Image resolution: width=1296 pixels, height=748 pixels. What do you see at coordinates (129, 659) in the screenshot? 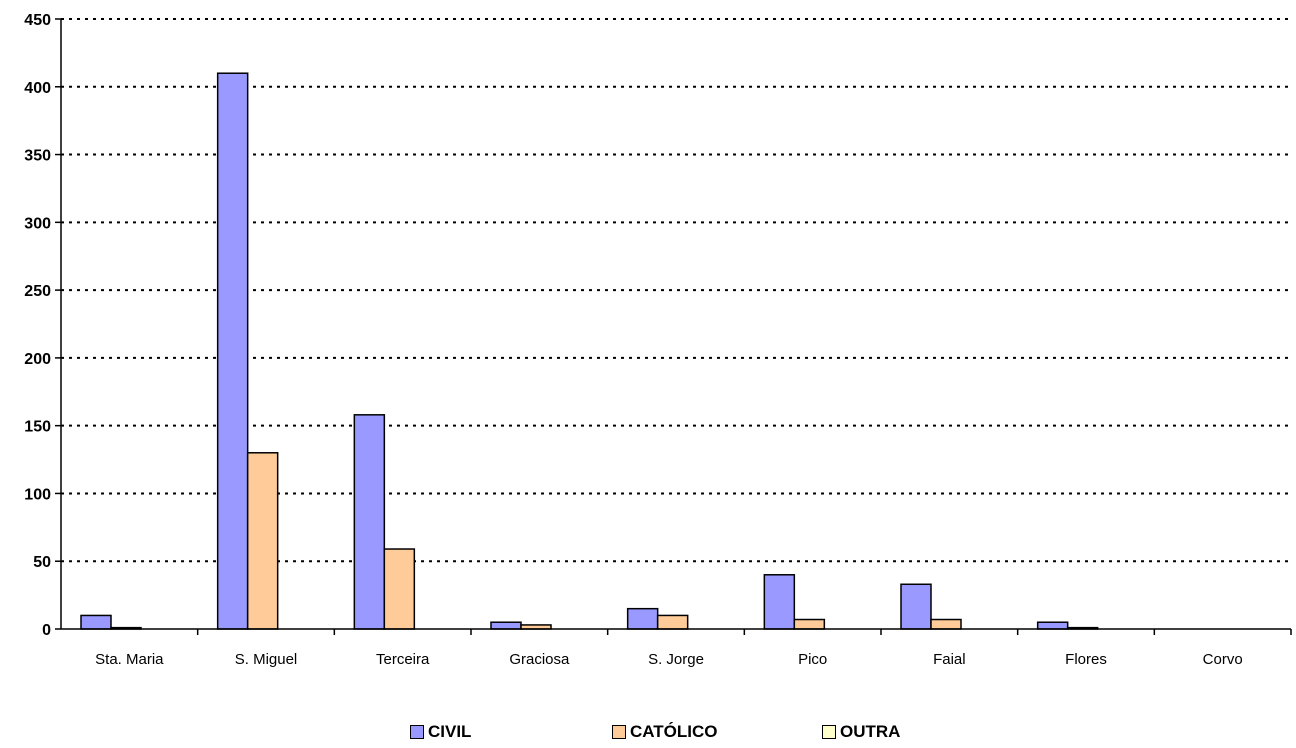
I see `x-category-label: Sta. Maria` at bounding box center [129, 659].